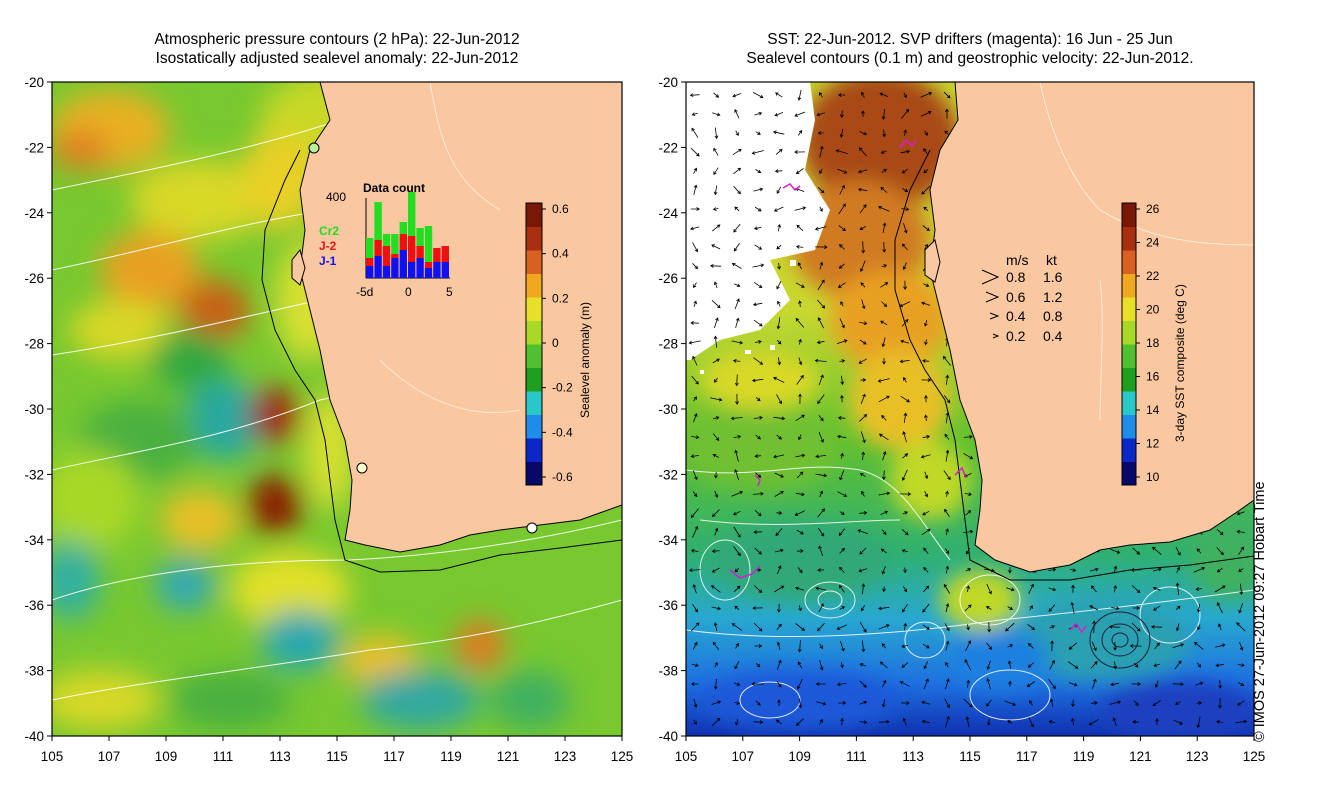  I want to click on left-lat-label: -28, so click(34, 344).